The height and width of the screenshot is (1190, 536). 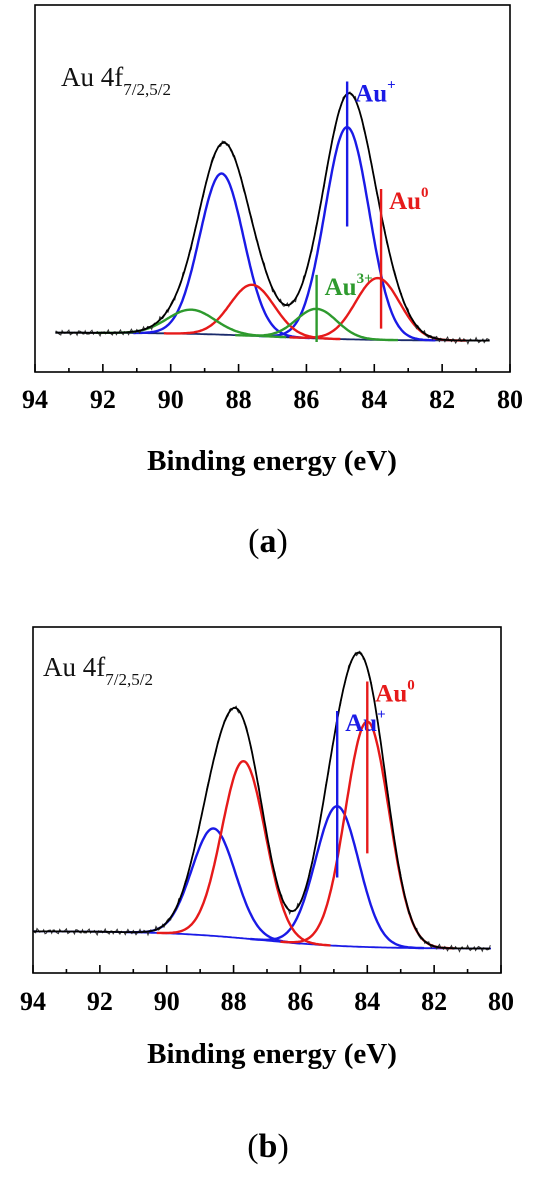 I want to click on panel-a-title: Au 4f7/2,5/2, so click(x=116, y=80).